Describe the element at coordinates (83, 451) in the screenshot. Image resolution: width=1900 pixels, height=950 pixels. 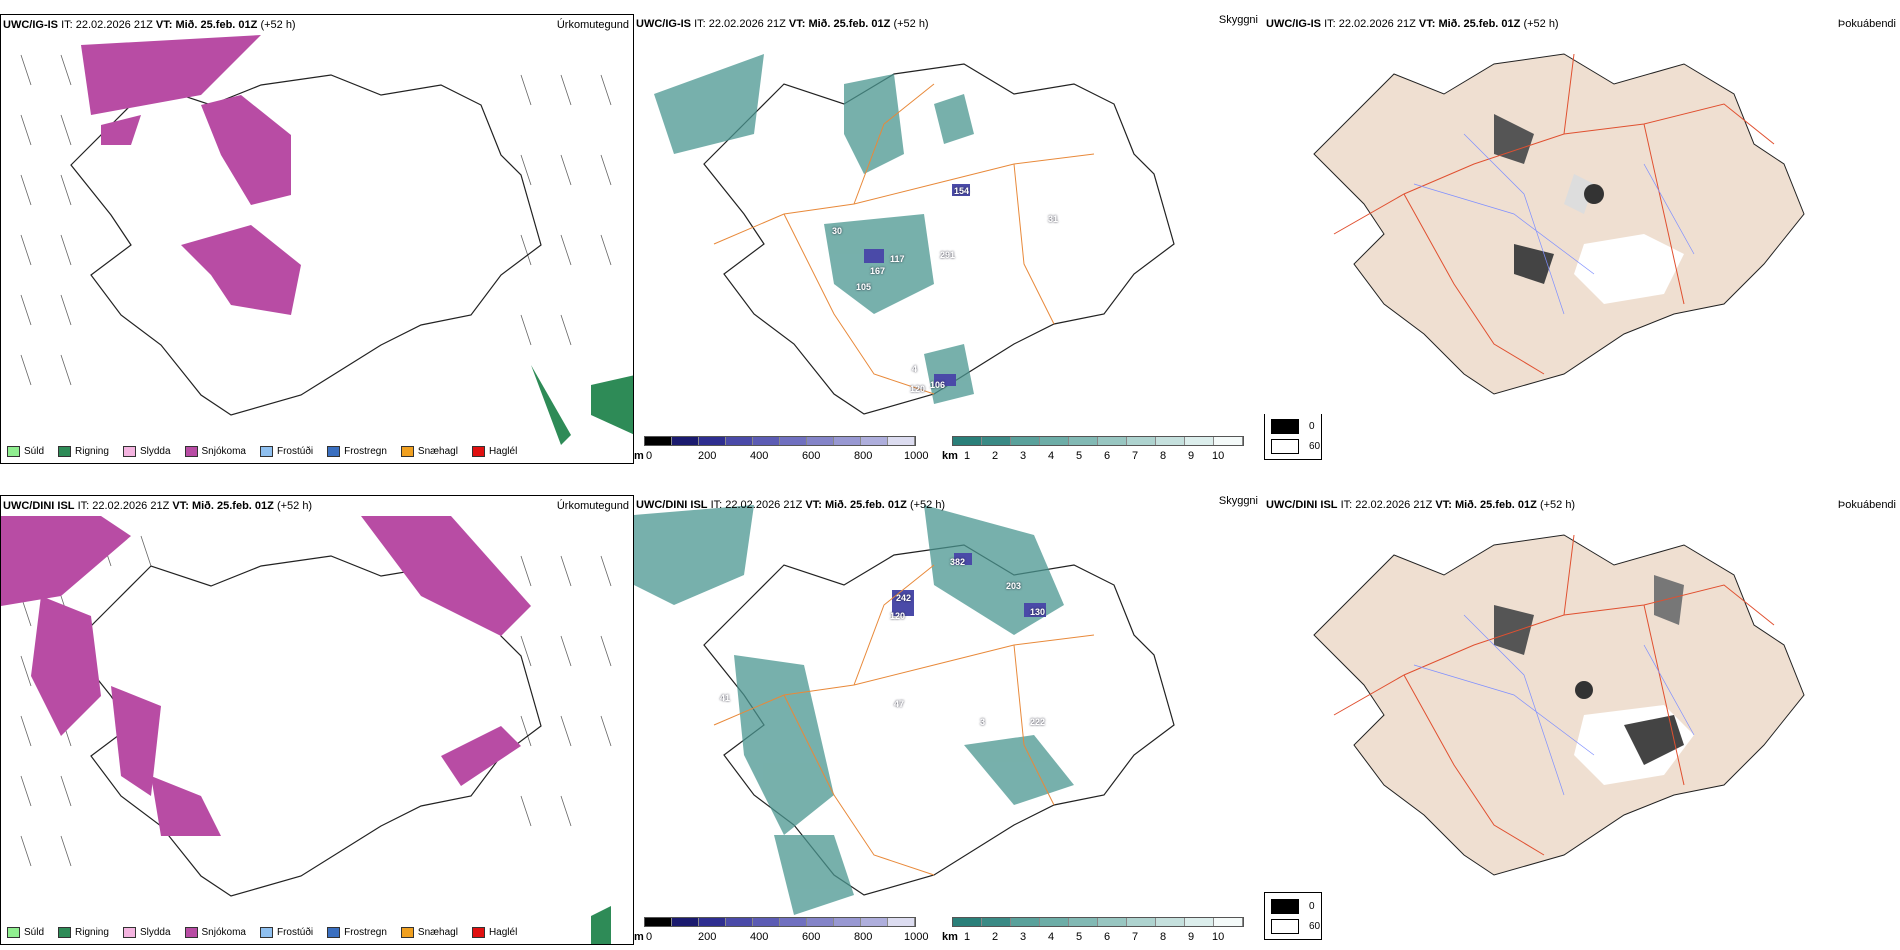
I see `legend-item: Rigning` at that location.